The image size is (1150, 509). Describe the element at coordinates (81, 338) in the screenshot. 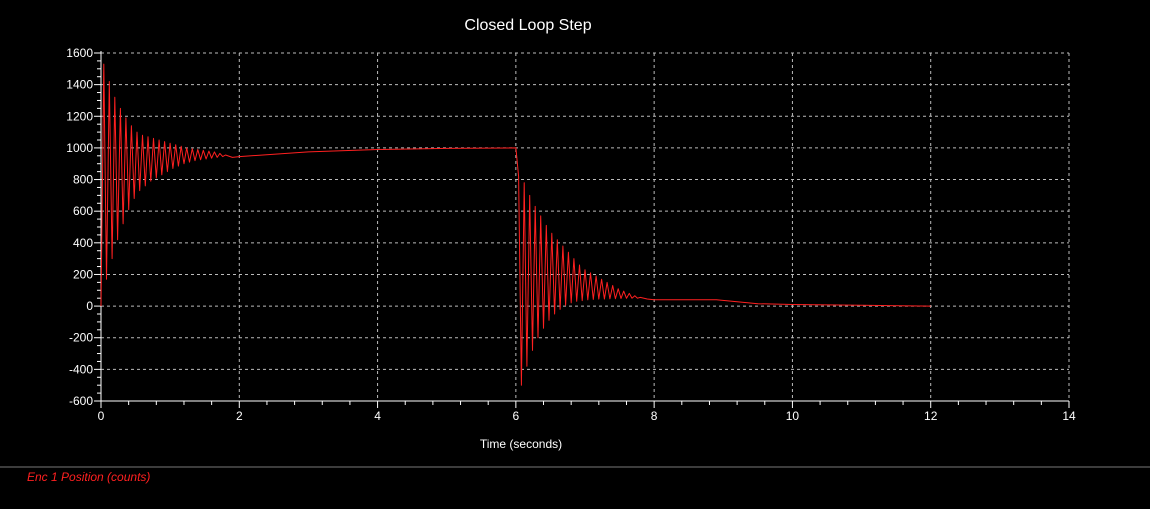

I see `y-tick-label: -200` at that location.